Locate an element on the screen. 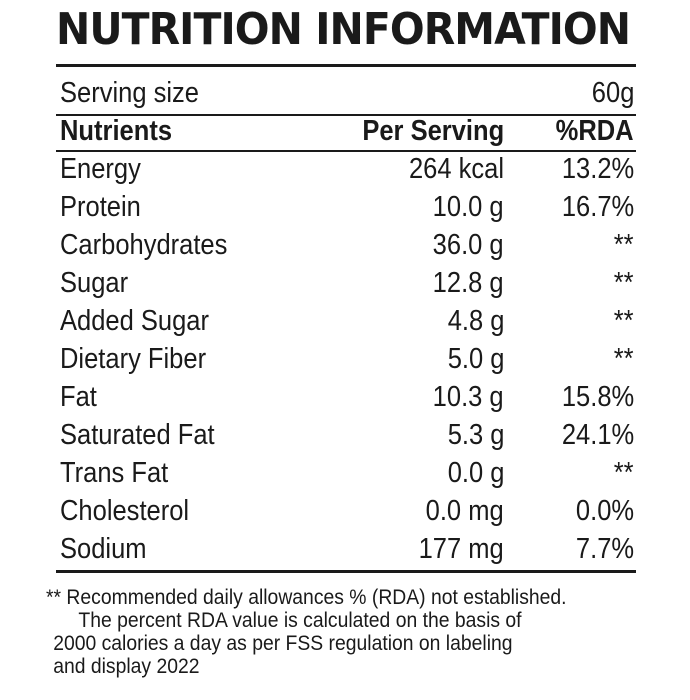 The image size is (690, 700). header-rule is located at coordinates (346, 151).